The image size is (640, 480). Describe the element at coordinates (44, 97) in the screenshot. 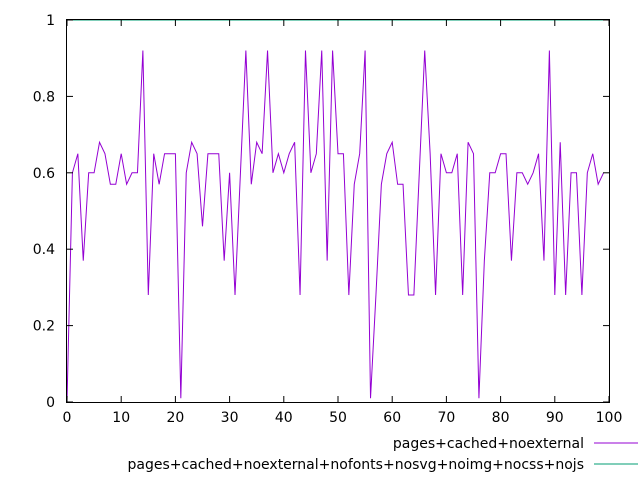

I see `y-tick-label: 0.8` at that location.